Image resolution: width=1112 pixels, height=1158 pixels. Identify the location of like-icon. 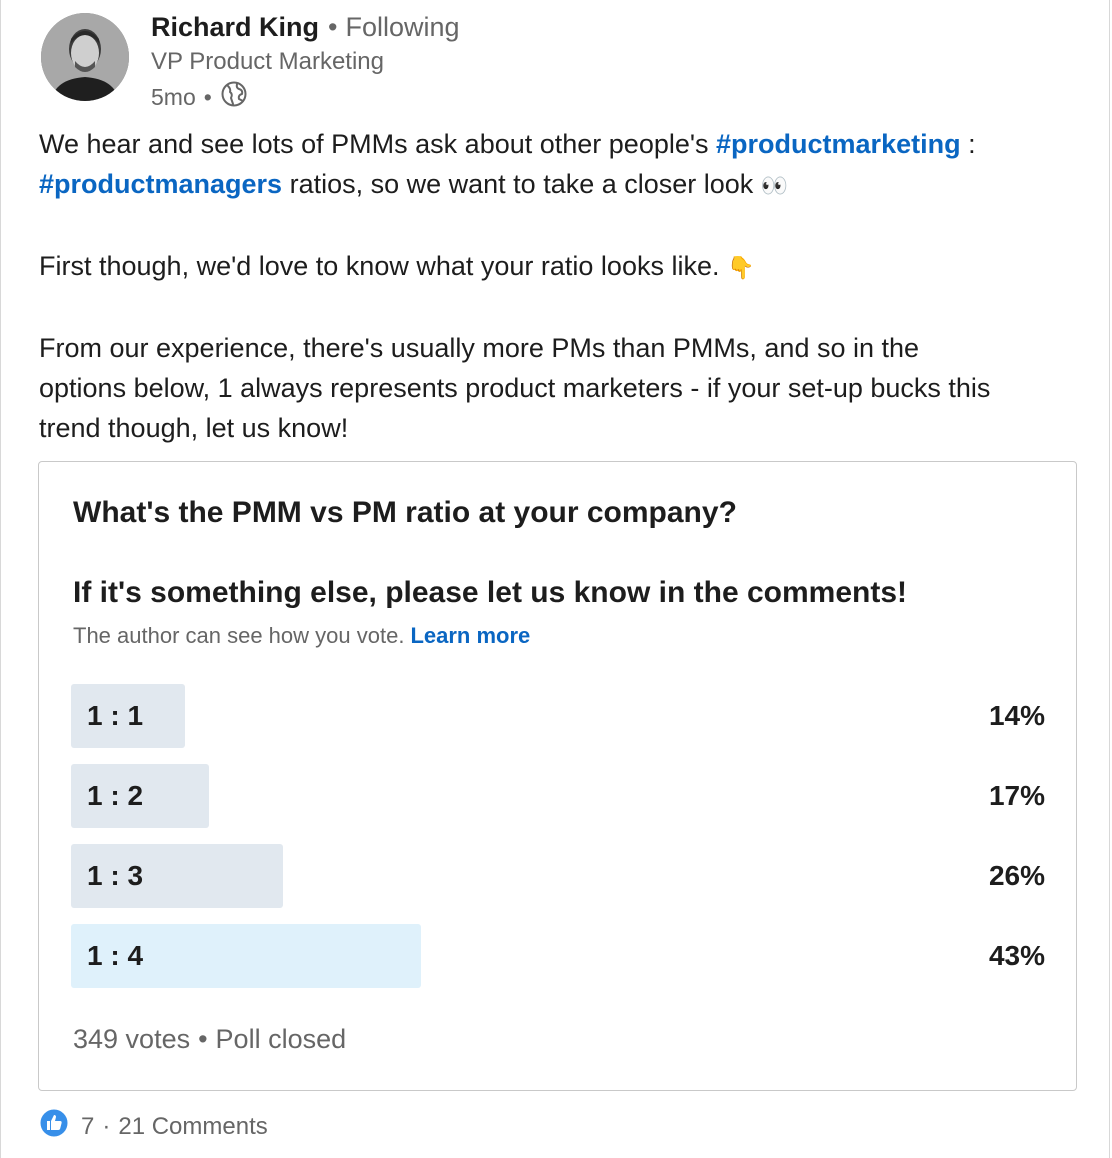
(60, 1126).